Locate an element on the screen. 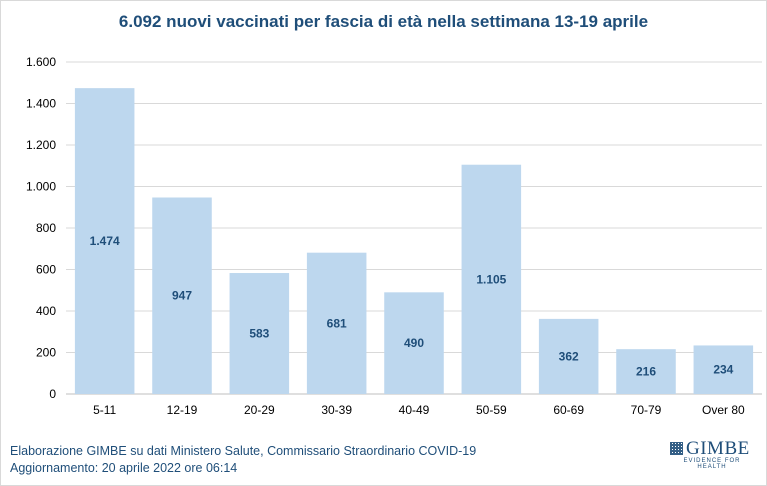 The image size is (767, 486). data-label: 362 is located at coordinates (569, 356).